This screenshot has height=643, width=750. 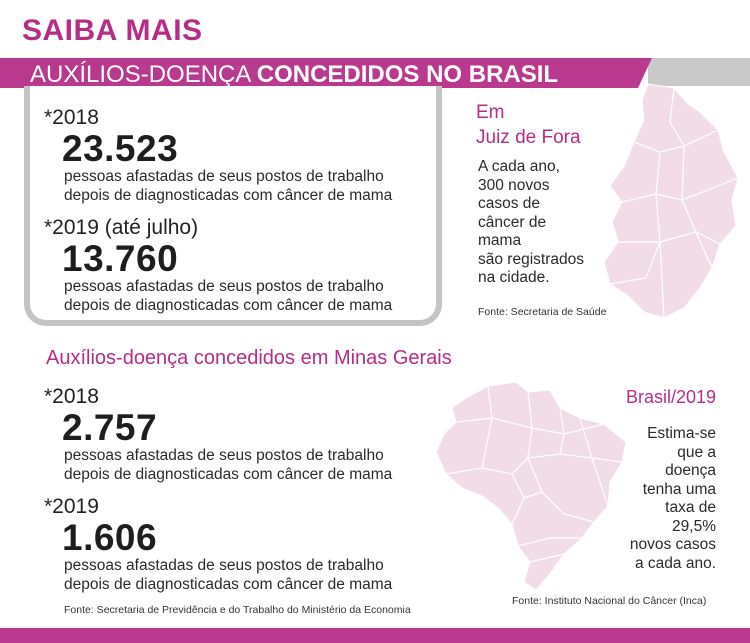 What do you see at coordinates (112, 30) in the screenshot?
I see `kicker-title: SAIBA MAIS` at bounding box center [112, 30].